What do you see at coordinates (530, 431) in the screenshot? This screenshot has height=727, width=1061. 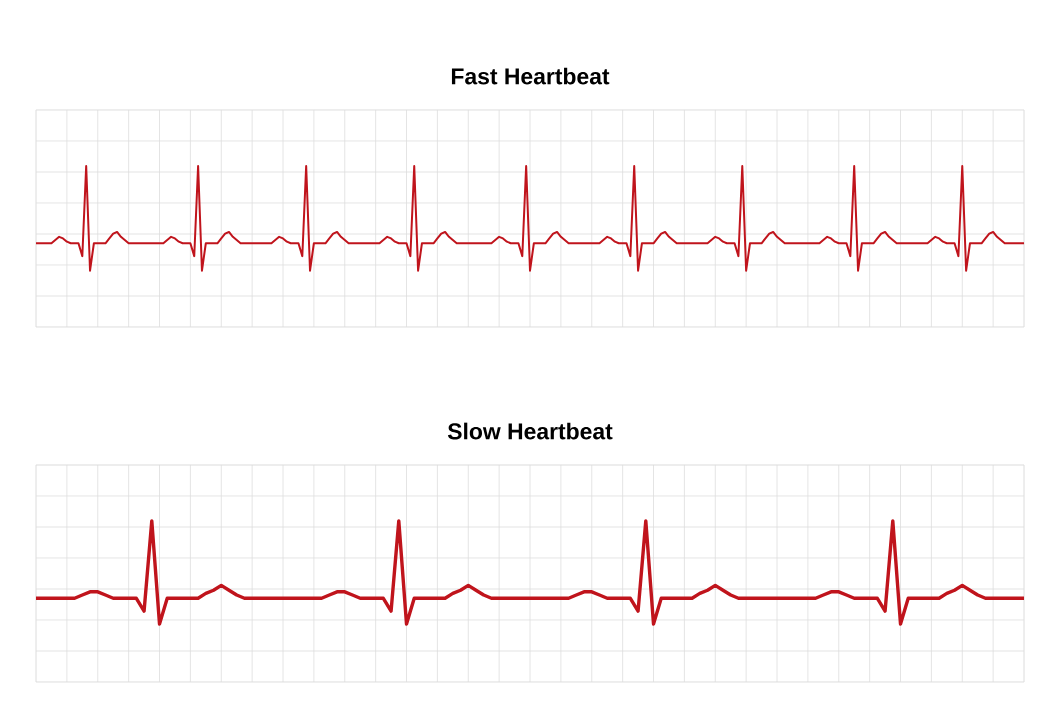 I see `chart-title: Slow Heartbeat` at bounding box center [530, 431].